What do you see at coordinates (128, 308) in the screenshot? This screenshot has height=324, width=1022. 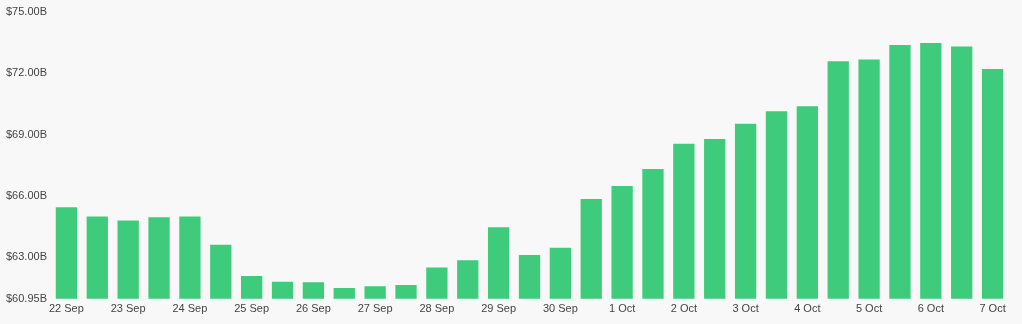 I see `x-tick-label: 23 Sep` at bounding box center [128, 308].